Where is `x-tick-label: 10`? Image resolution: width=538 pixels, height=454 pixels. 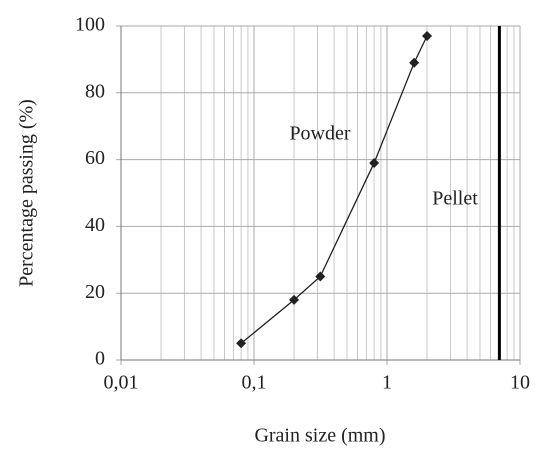 x-tick-label: 10 is located at coordinates (520, 383).